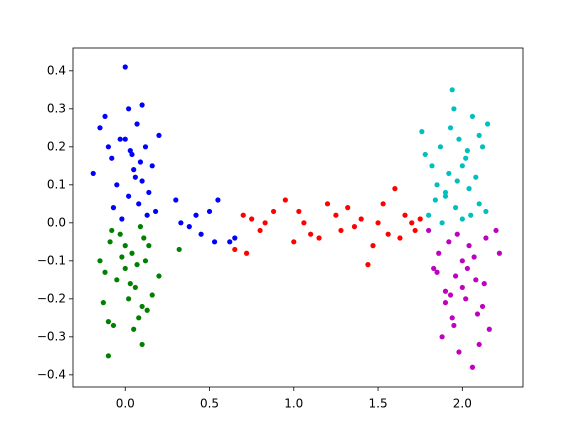 The width and height of the screenshot is (581, 435). What do you see at coordinates (51, 260) in the screenshot?
I see `y-tick-label: −0.1` at bounding box center [51, 260].